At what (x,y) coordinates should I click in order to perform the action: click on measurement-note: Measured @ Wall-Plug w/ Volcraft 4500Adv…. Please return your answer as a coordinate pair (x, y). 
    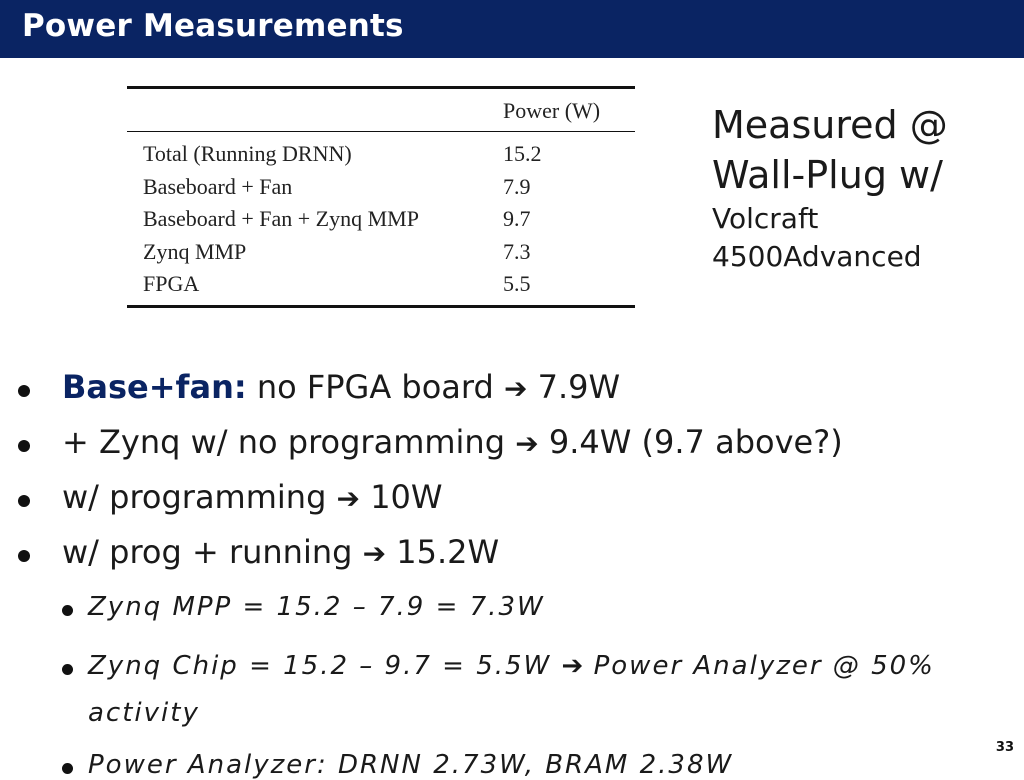
    Looking at the image, I should click on (830, 188).